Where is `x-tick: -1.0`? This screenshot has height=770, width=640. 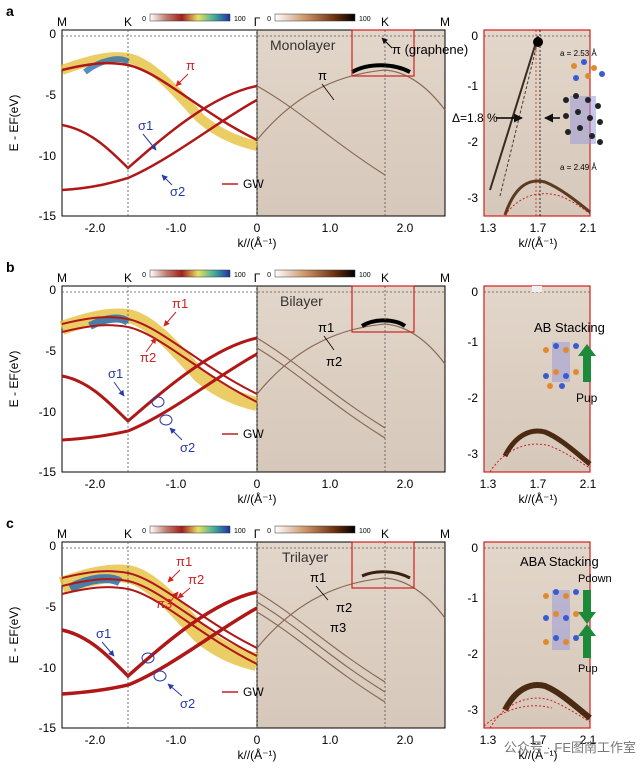 x-tick: -1.0 is located at coordinates (176, 484).